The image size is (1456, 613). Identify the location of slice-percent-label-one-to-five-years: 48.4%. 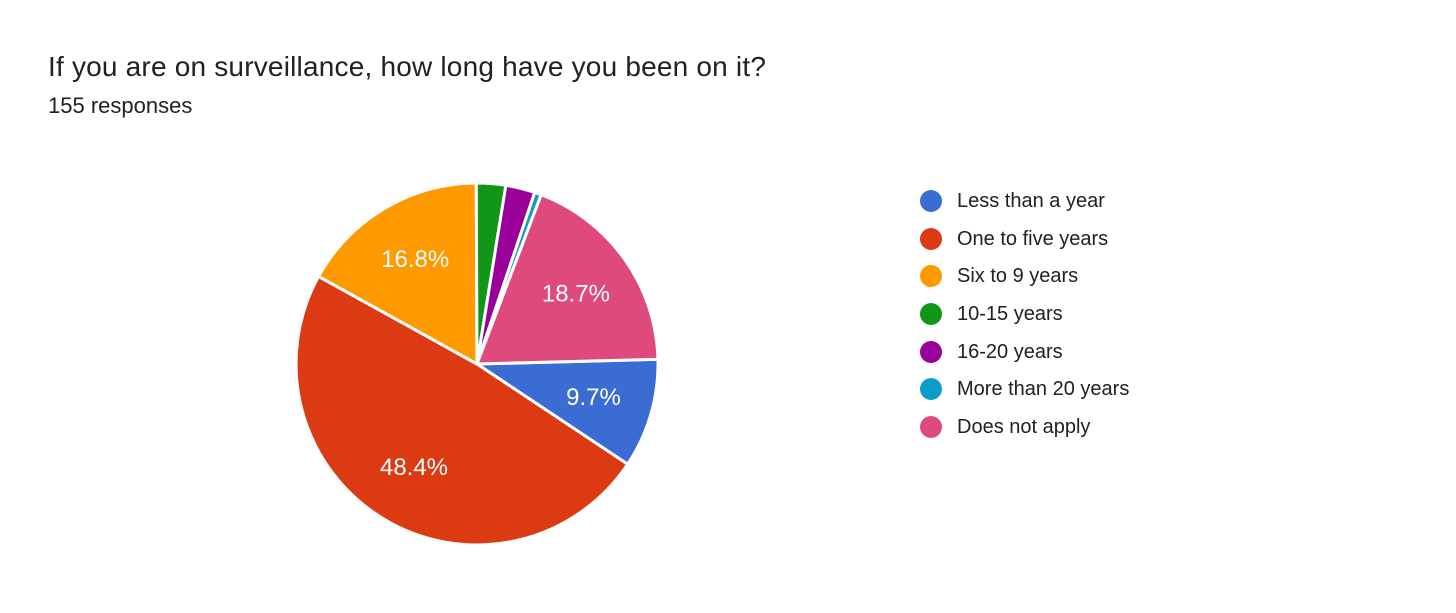
(414, 467).